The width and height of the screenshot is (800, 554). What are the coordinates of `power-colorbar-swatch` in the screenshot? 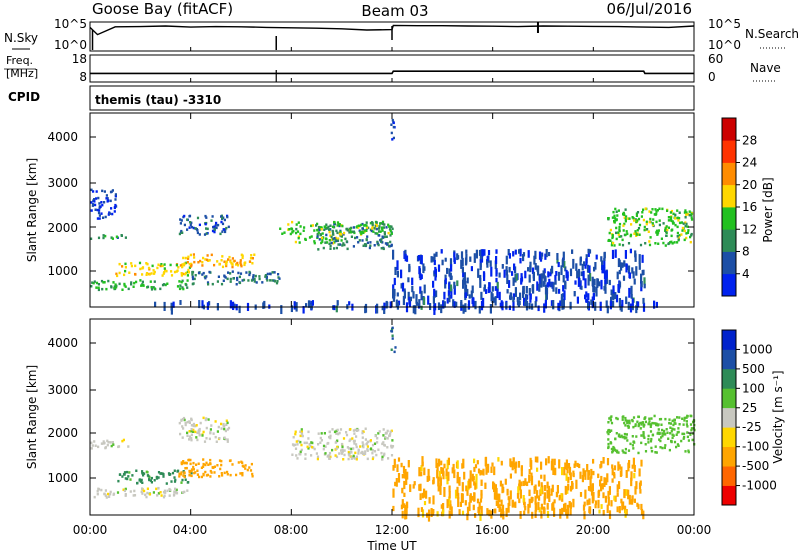 It's located at (729, 196).